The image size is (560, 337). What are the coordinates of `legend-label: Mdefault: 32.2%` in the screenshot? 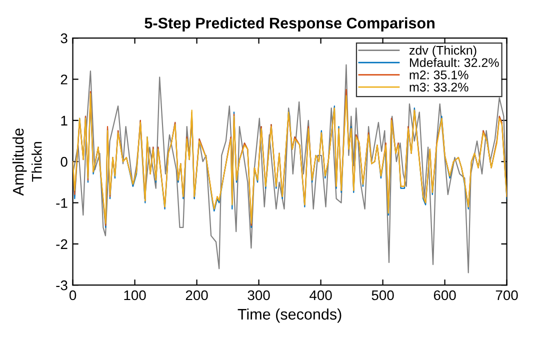 It's located at (454, 63).